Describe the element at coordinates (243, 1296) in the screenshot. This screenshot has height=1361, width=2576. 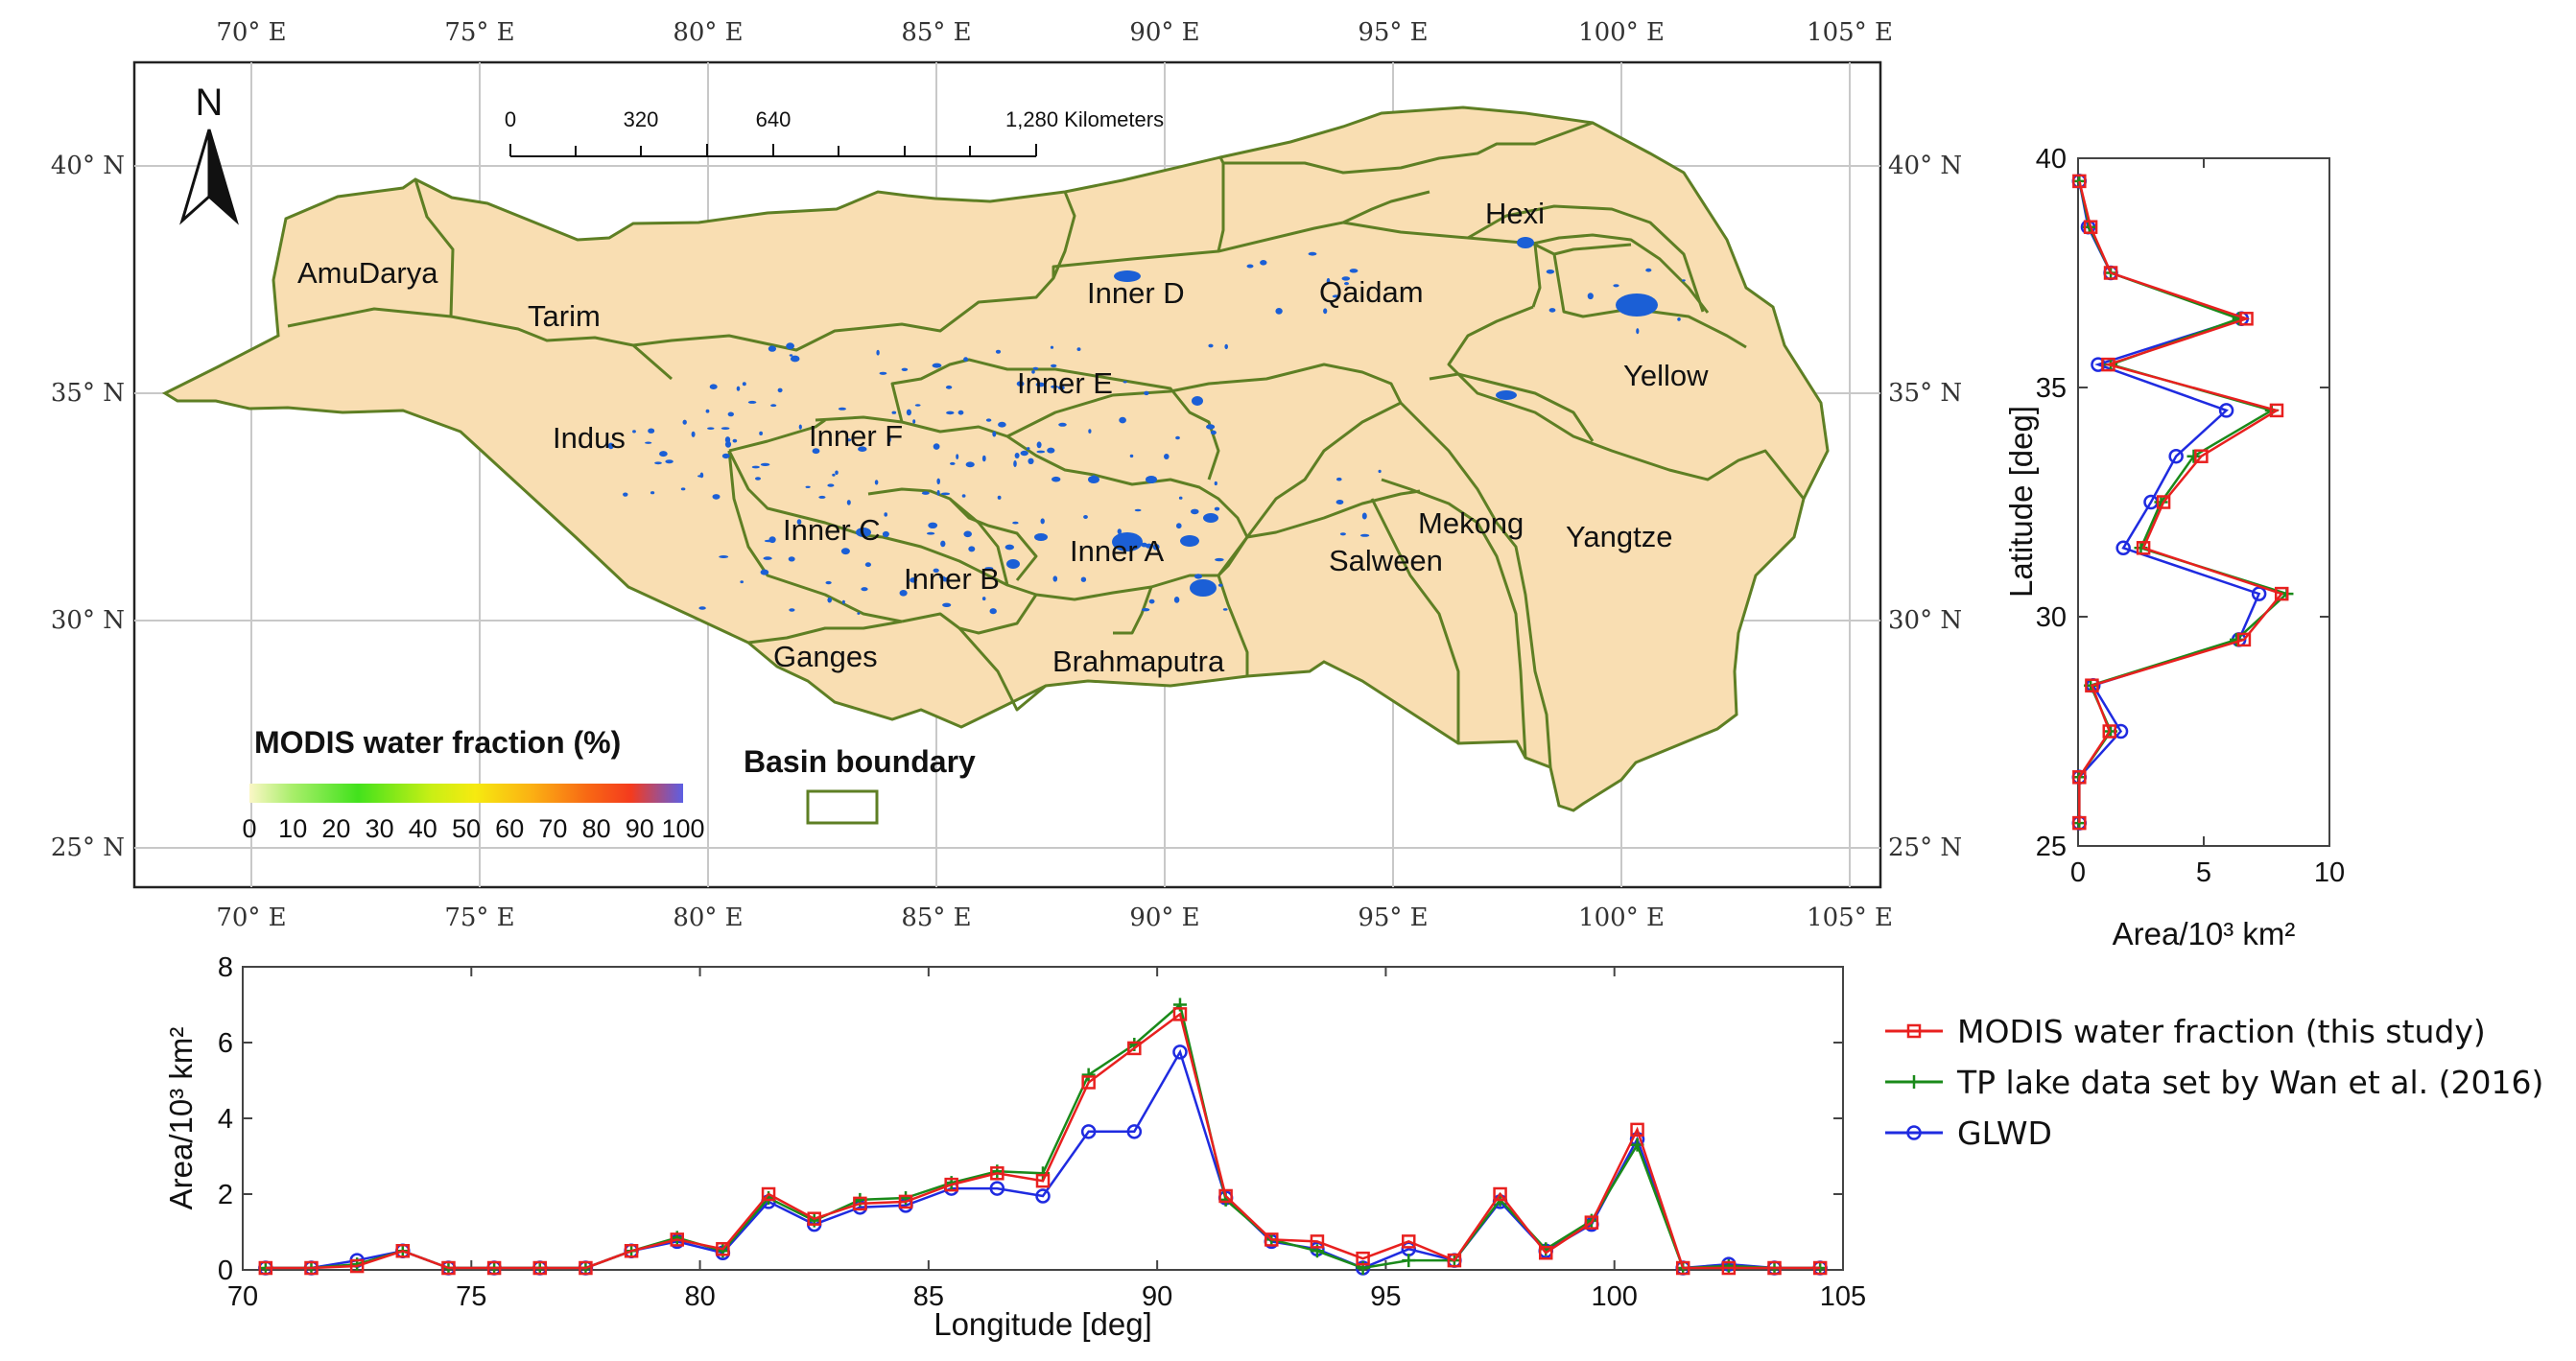
I see `x-tick-label: 70` at that location.